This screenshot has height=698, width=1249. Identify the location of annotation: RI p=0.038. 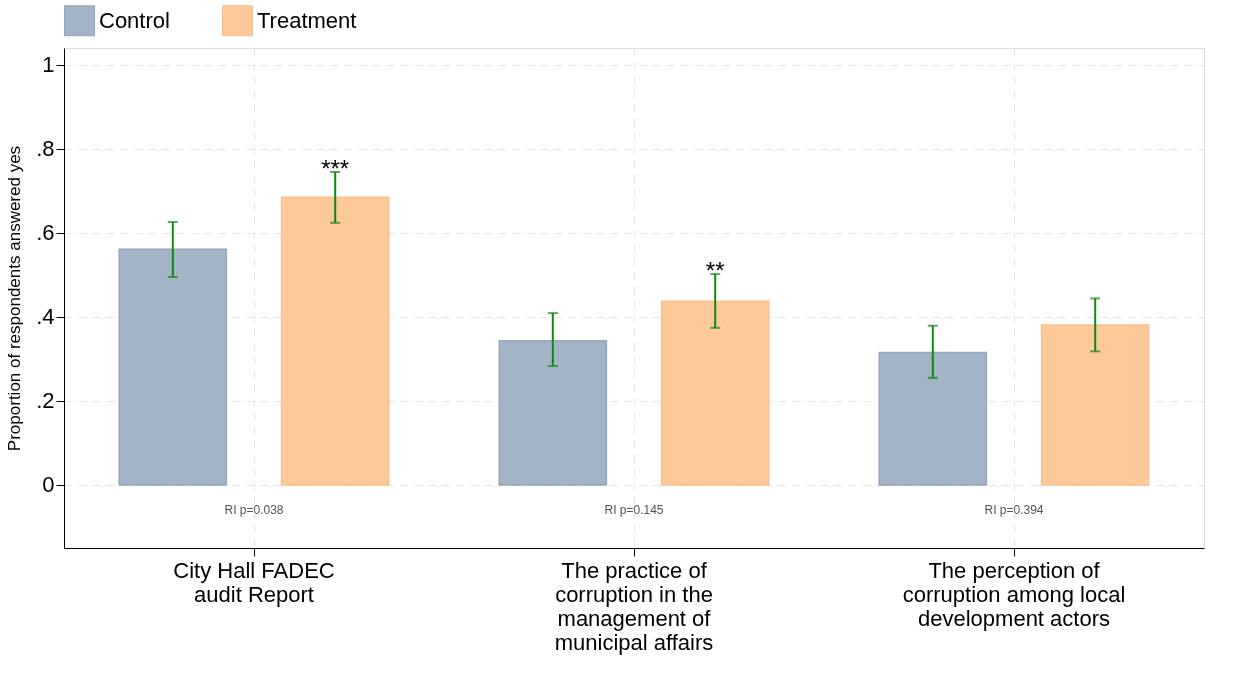
(254, 510).